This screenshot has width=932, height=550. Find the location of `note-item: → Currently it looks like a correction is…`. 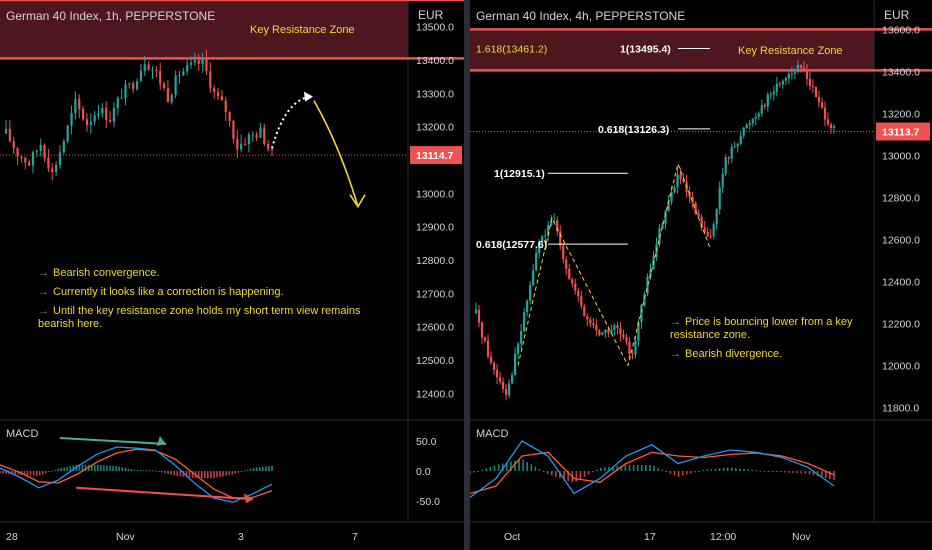

note-item: → Currently it looks like a correction is… is located at coordinates (161, 292).